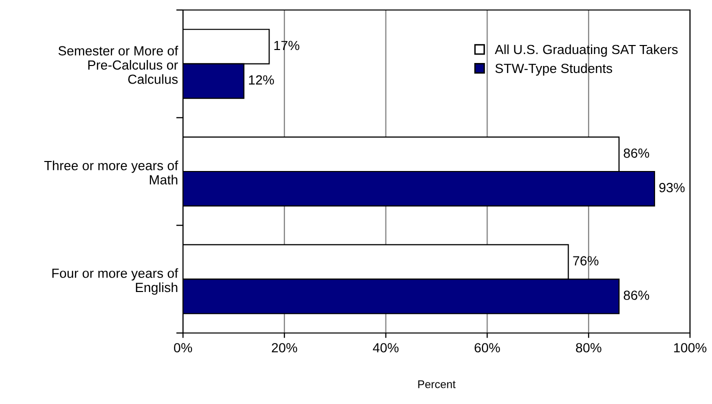  Describe the element at coordinates (111, 172) in the screenshot. I see `y-tick-label: Three or more years of Math` at that location.